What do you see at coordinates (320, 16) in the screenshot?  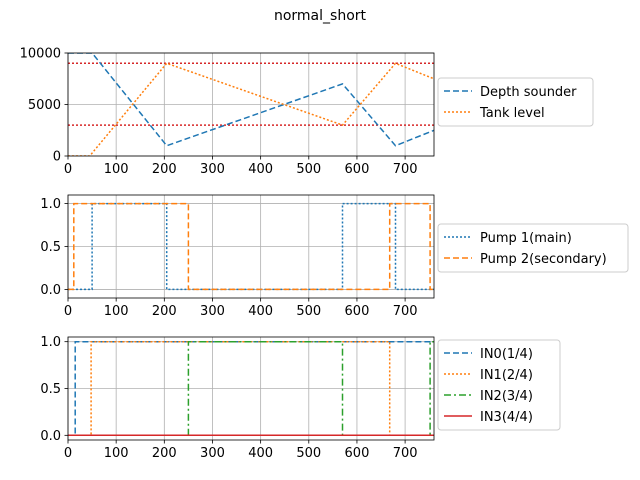 I see `figure-title: normal_short` at bounding box center [320, 16].